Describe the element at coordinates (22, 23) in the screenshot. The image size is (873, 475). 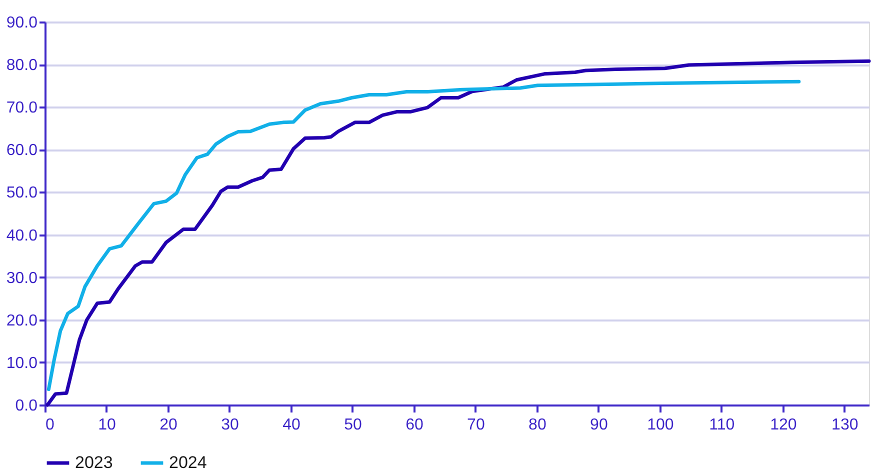
I see `y-tick-label: 90.0` at that location.